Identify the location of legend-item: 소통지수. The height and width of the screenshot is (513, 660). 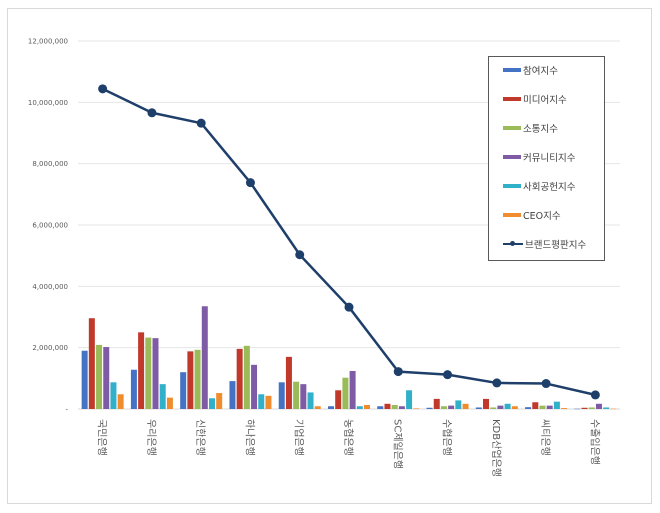
(530, 128).